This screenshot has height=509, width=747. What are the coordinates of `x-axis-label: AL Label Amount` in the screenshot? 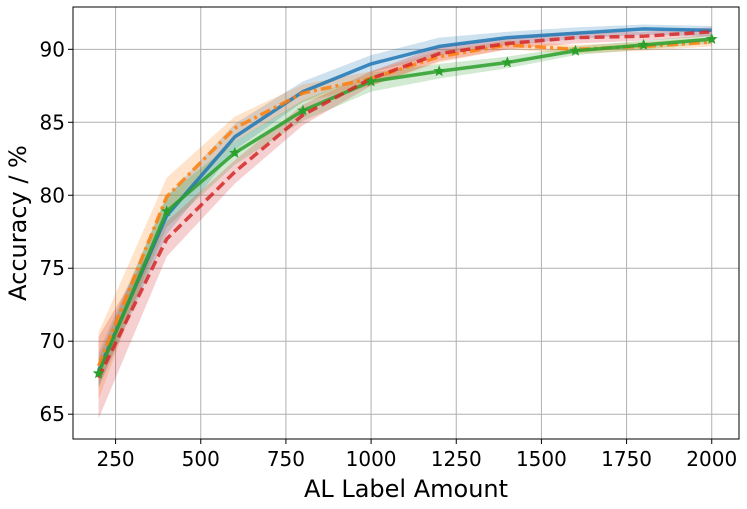 It's located at (406, 489).